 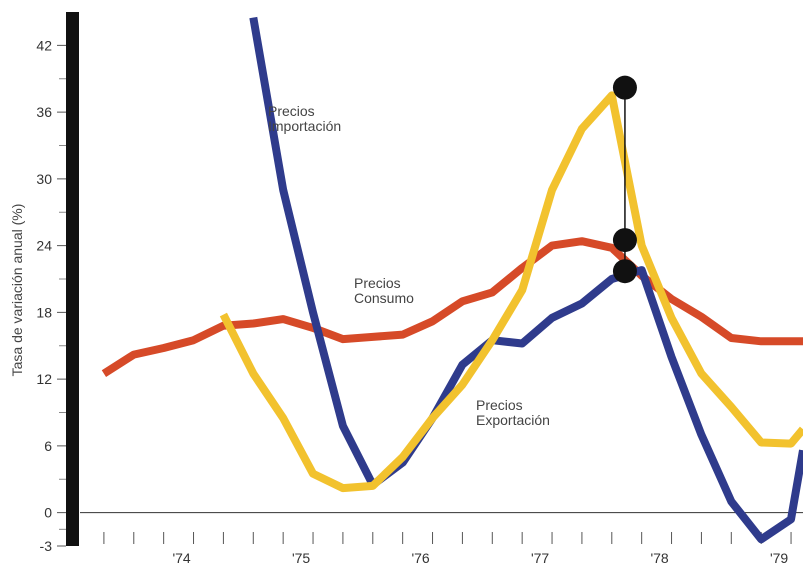 What do you see at coordinates (44, 45) in the screenshot?
I see `y-tick-label: 42` at bounding box center [44, 45].